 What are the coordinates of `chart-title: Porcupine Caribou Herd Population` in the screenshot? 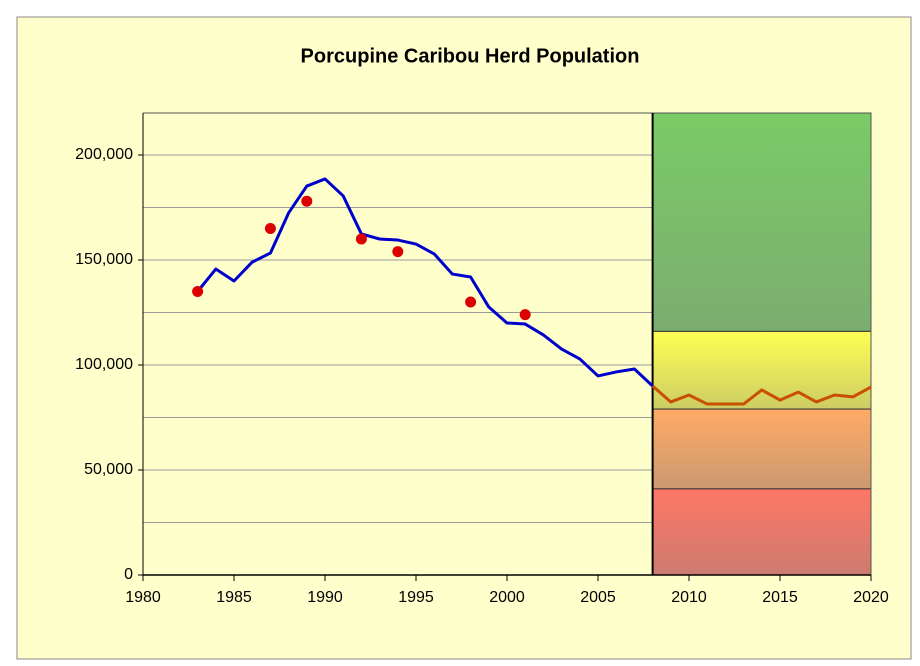 It's located at (470, 56).